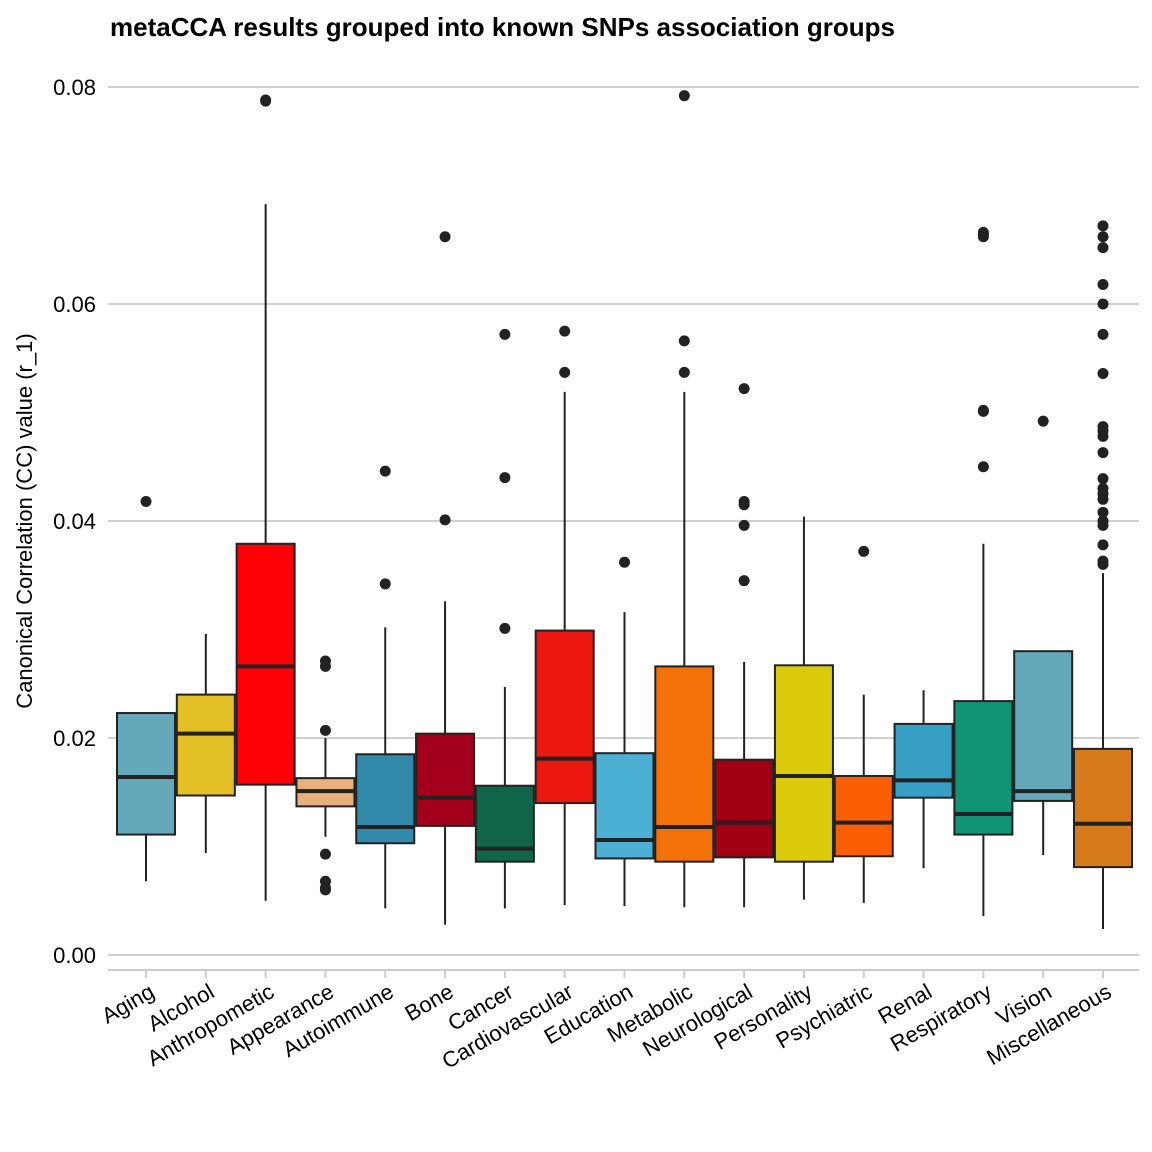  I want to click on y-tick-label: 0.04, so click(74, 521).